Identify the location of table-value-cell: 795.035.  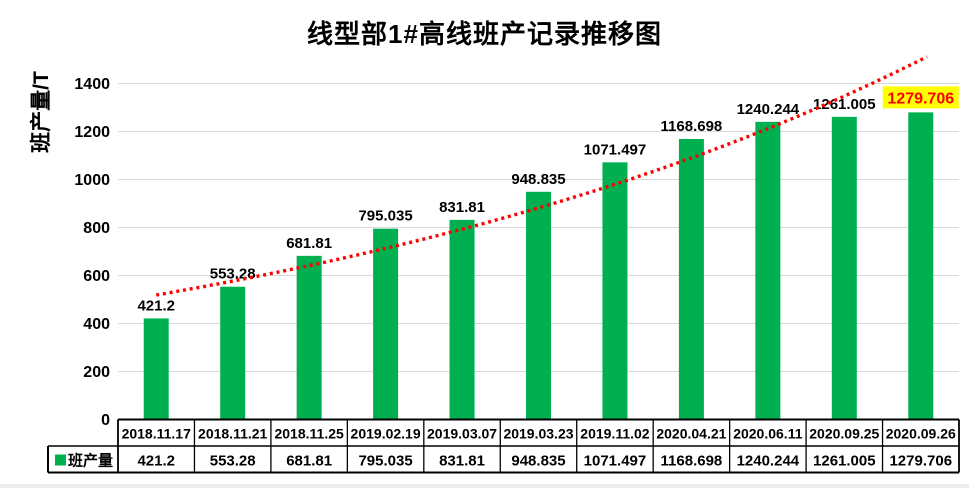
(385, 461).